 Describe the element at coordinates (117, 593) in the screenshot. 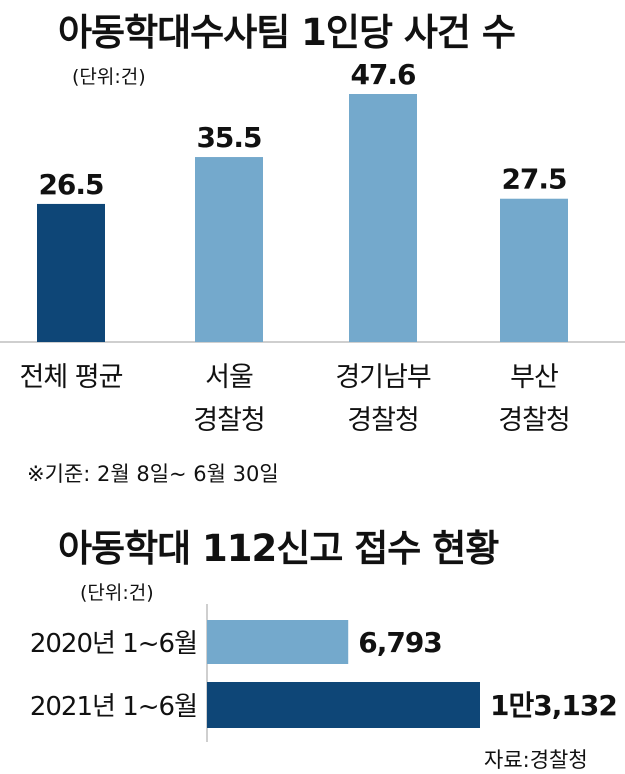

I see `chart2-unit: (단위:건)` at that location.